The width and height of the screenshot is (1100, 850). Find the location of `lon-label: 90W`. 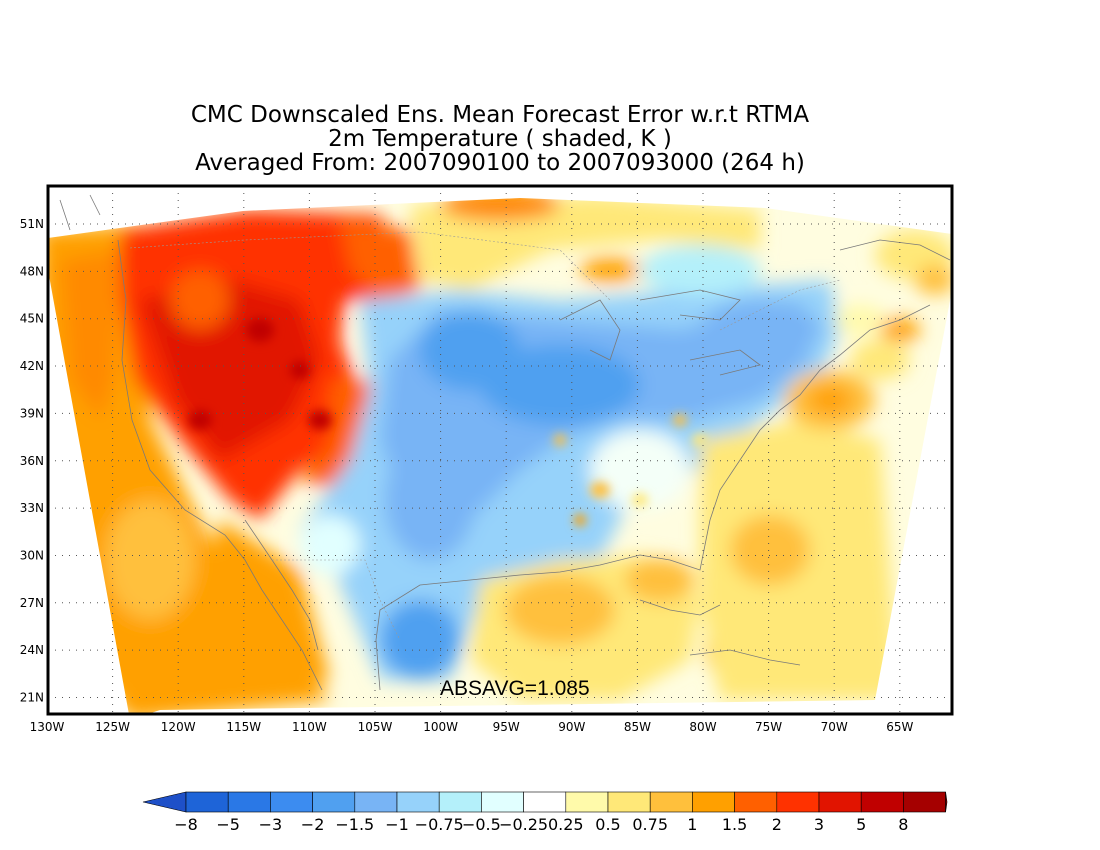

lon-label: 90W is located at coordinates (571, 727).